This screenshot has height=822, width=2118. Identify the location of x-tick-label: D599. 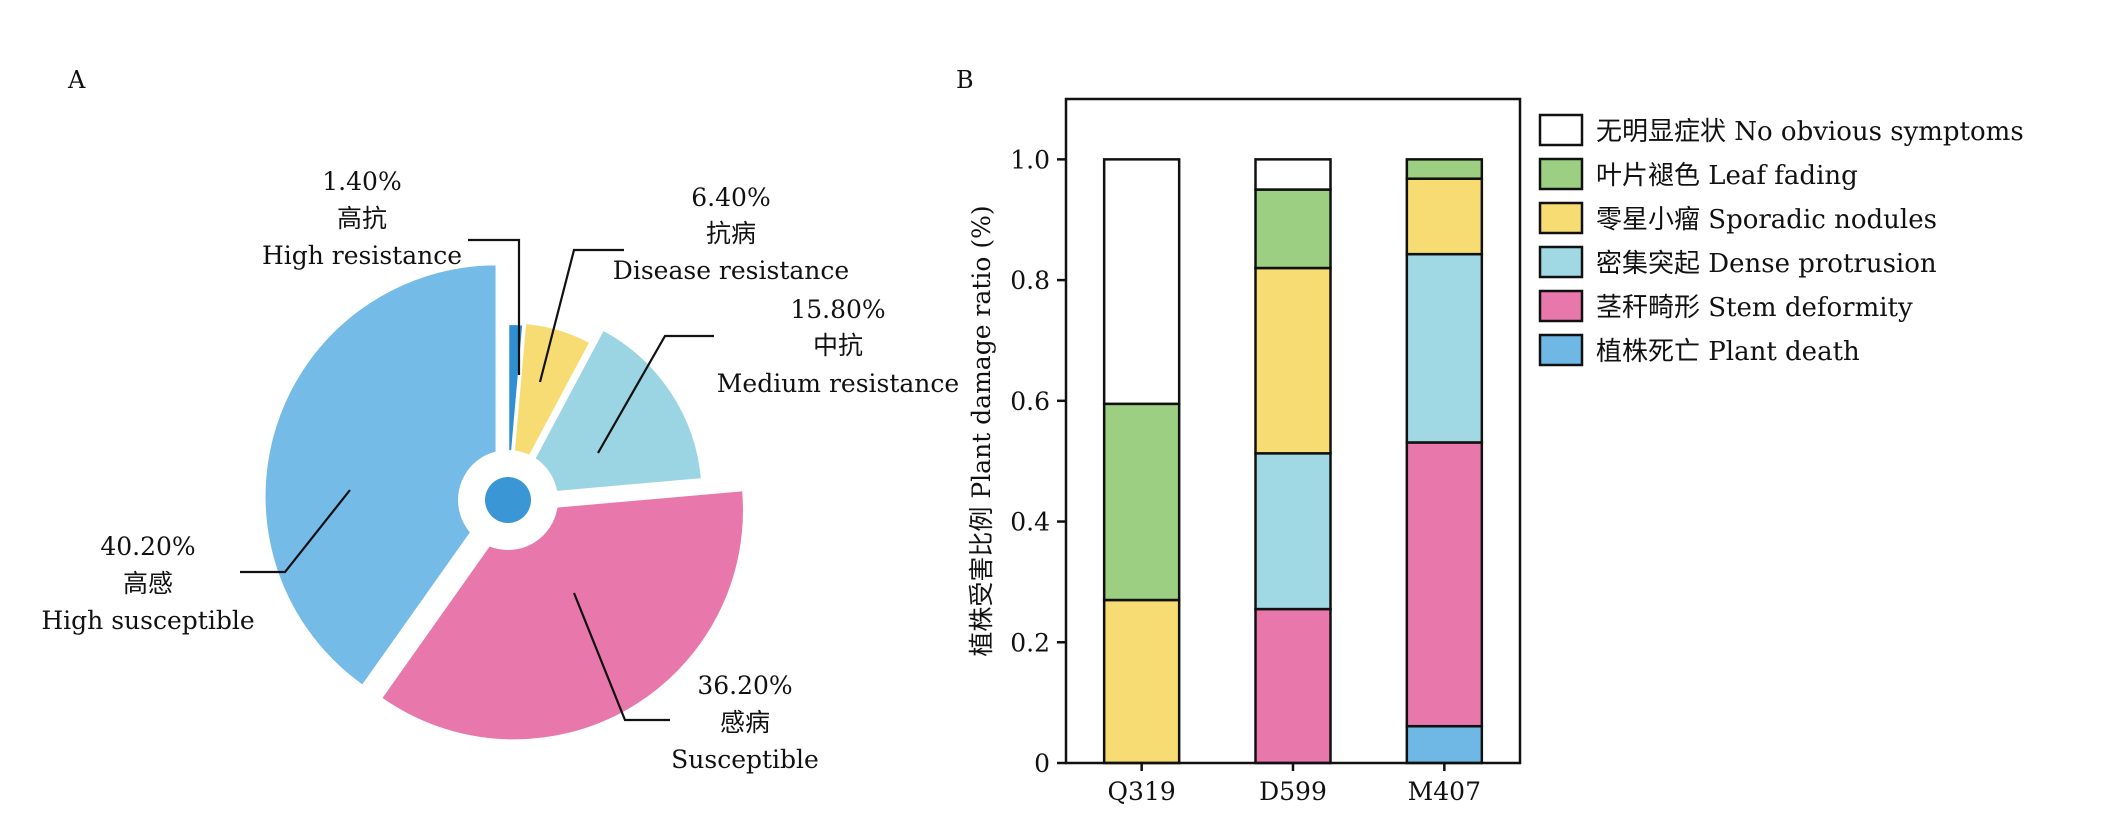
(1293, 791).